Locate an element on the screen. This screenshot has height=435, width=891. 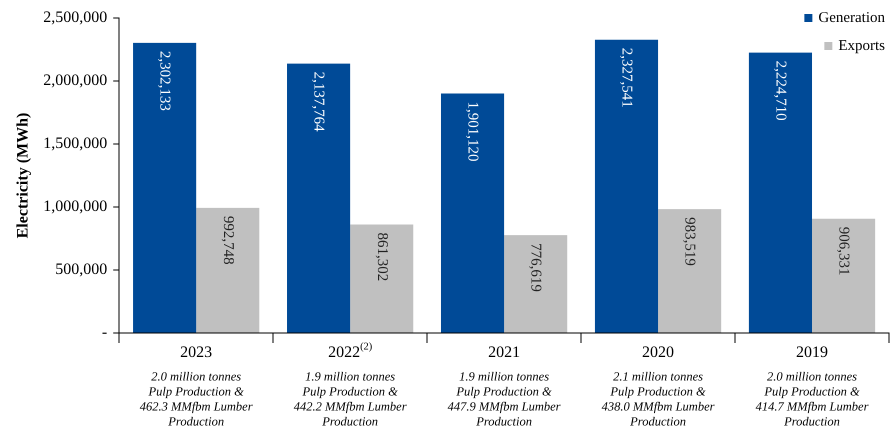
text: 2.0 million tonnes Pulp Production & 462.3 MMfbm Lumber Production is located at coordinates (196, 398).